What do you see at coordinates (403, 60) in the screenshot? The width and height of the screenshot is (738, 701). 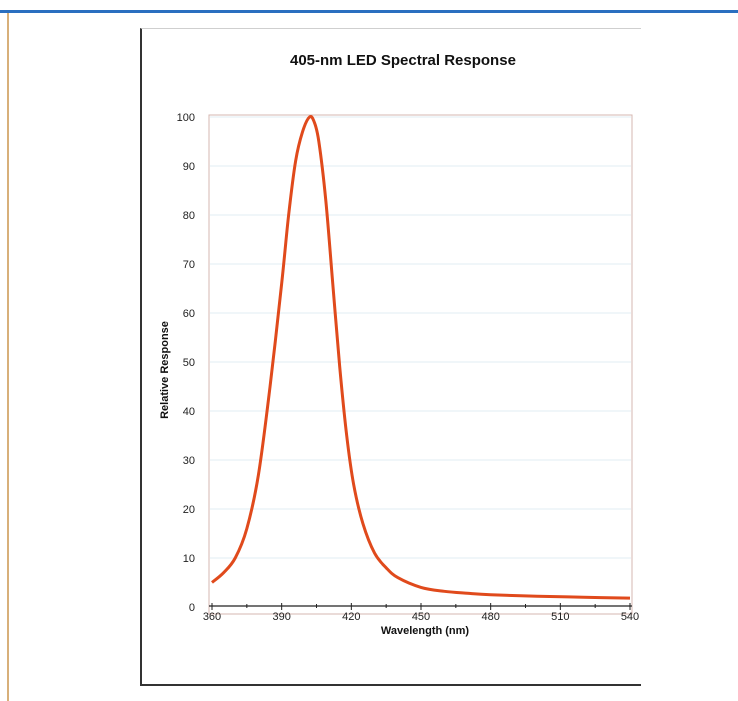 I see `chart-title: 405-nm LED Spectral Response` at bounding box center [403, 60].